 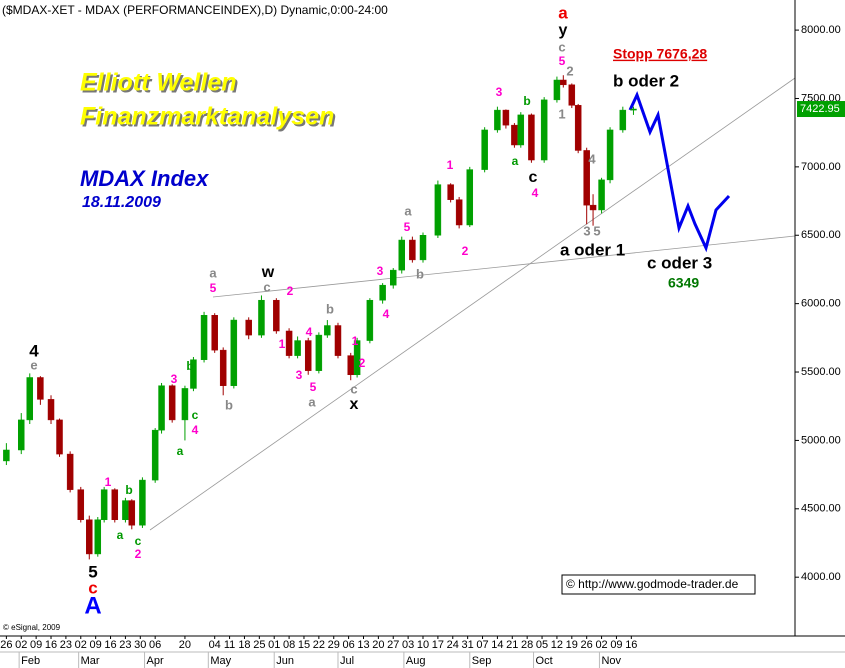 What do you see at coordinates (683, 283) in the screenshot?
I see `target-value: 6349` at bounding box center [683, 283].